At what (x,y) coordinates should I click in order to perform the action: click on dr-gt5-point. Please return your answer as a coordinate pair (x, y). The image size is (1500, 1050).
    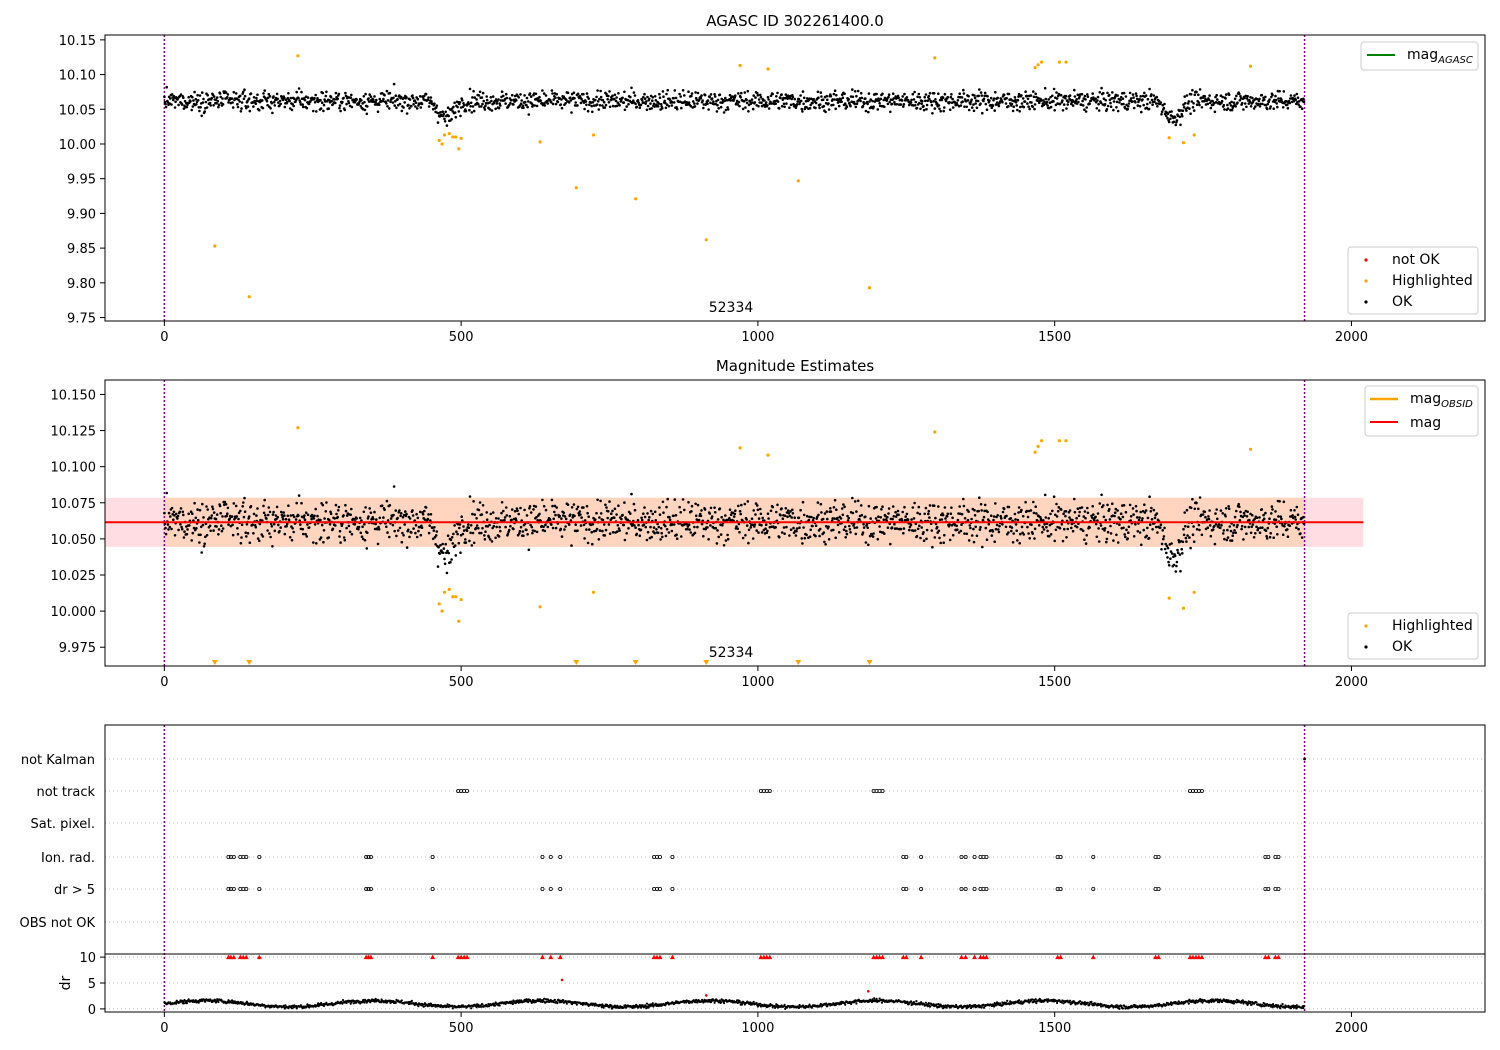
    Looking at the image, I should click on (370, 889).